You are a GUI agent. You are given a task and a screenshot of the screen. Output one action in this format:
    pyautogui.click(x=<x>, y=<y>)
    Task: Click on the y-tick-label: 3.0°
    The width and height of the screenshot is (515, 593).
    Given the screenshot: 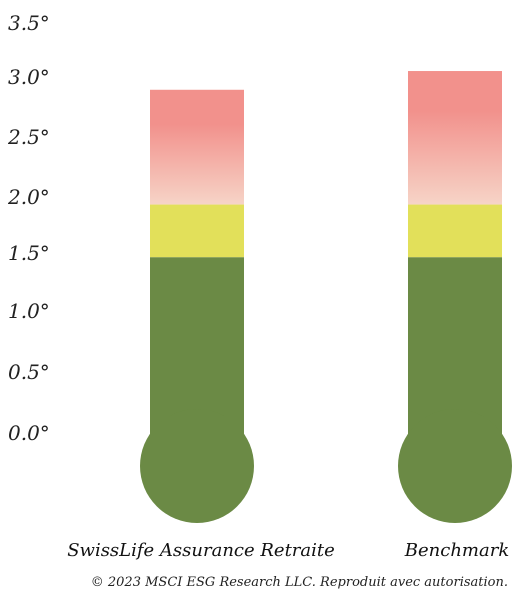 What is the action you would take?
    pyautogui.click(x=29, y=77)
    